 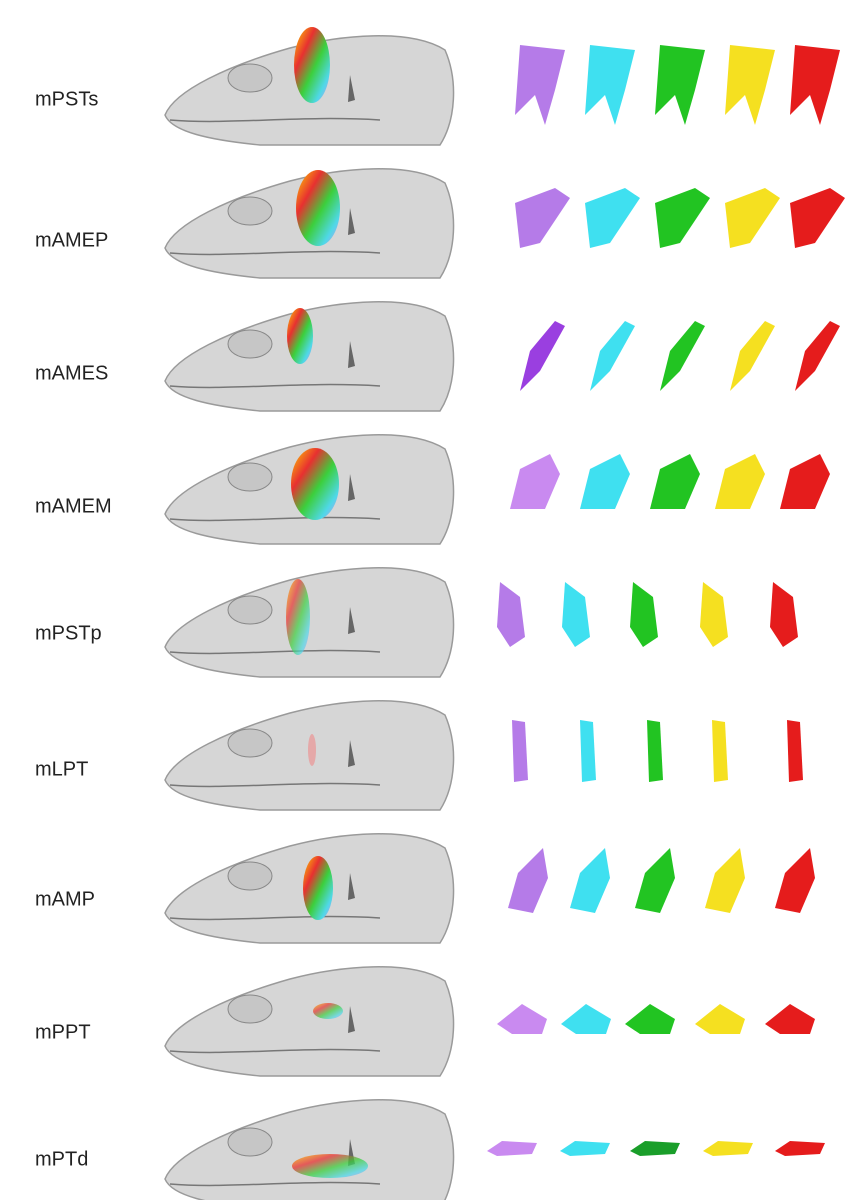 What do you see at coordinates (419, 755) in the screenshot?
I see `row: mLPT` at bounding box center [419, 755].